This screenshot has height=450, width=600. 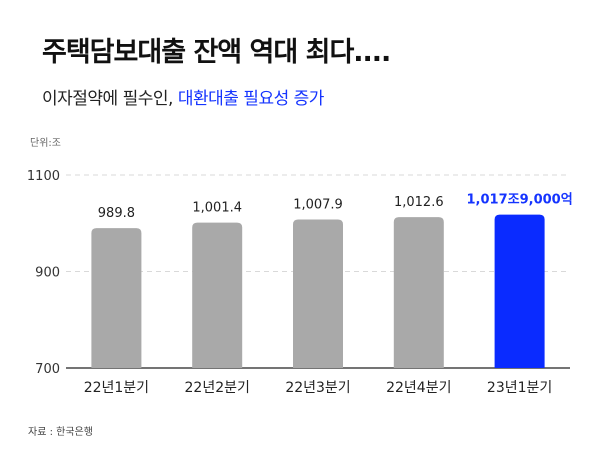 What do you see at coordinates (251, 99) in the screenshot?
I see `subtitle-highlight: 대환대출 필요성 증가` at bounding box center [251, 99].